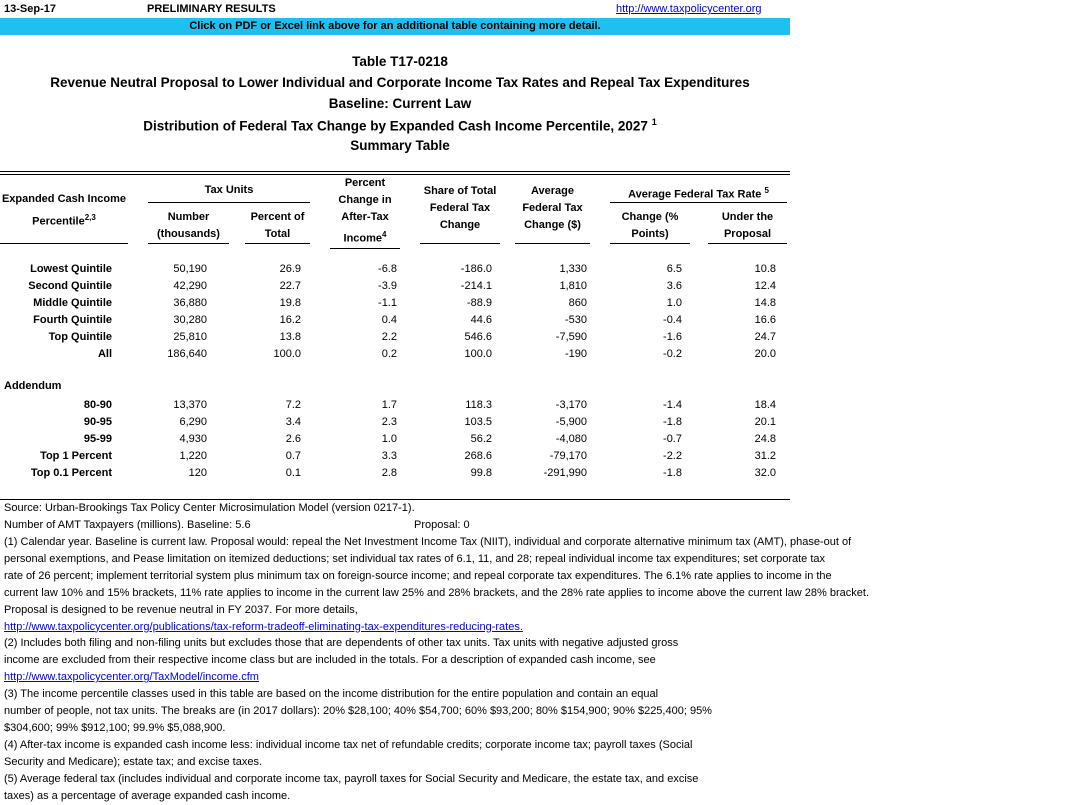  I want to click on cell-rate-under-proposal: 10.8, so click(765, 269).